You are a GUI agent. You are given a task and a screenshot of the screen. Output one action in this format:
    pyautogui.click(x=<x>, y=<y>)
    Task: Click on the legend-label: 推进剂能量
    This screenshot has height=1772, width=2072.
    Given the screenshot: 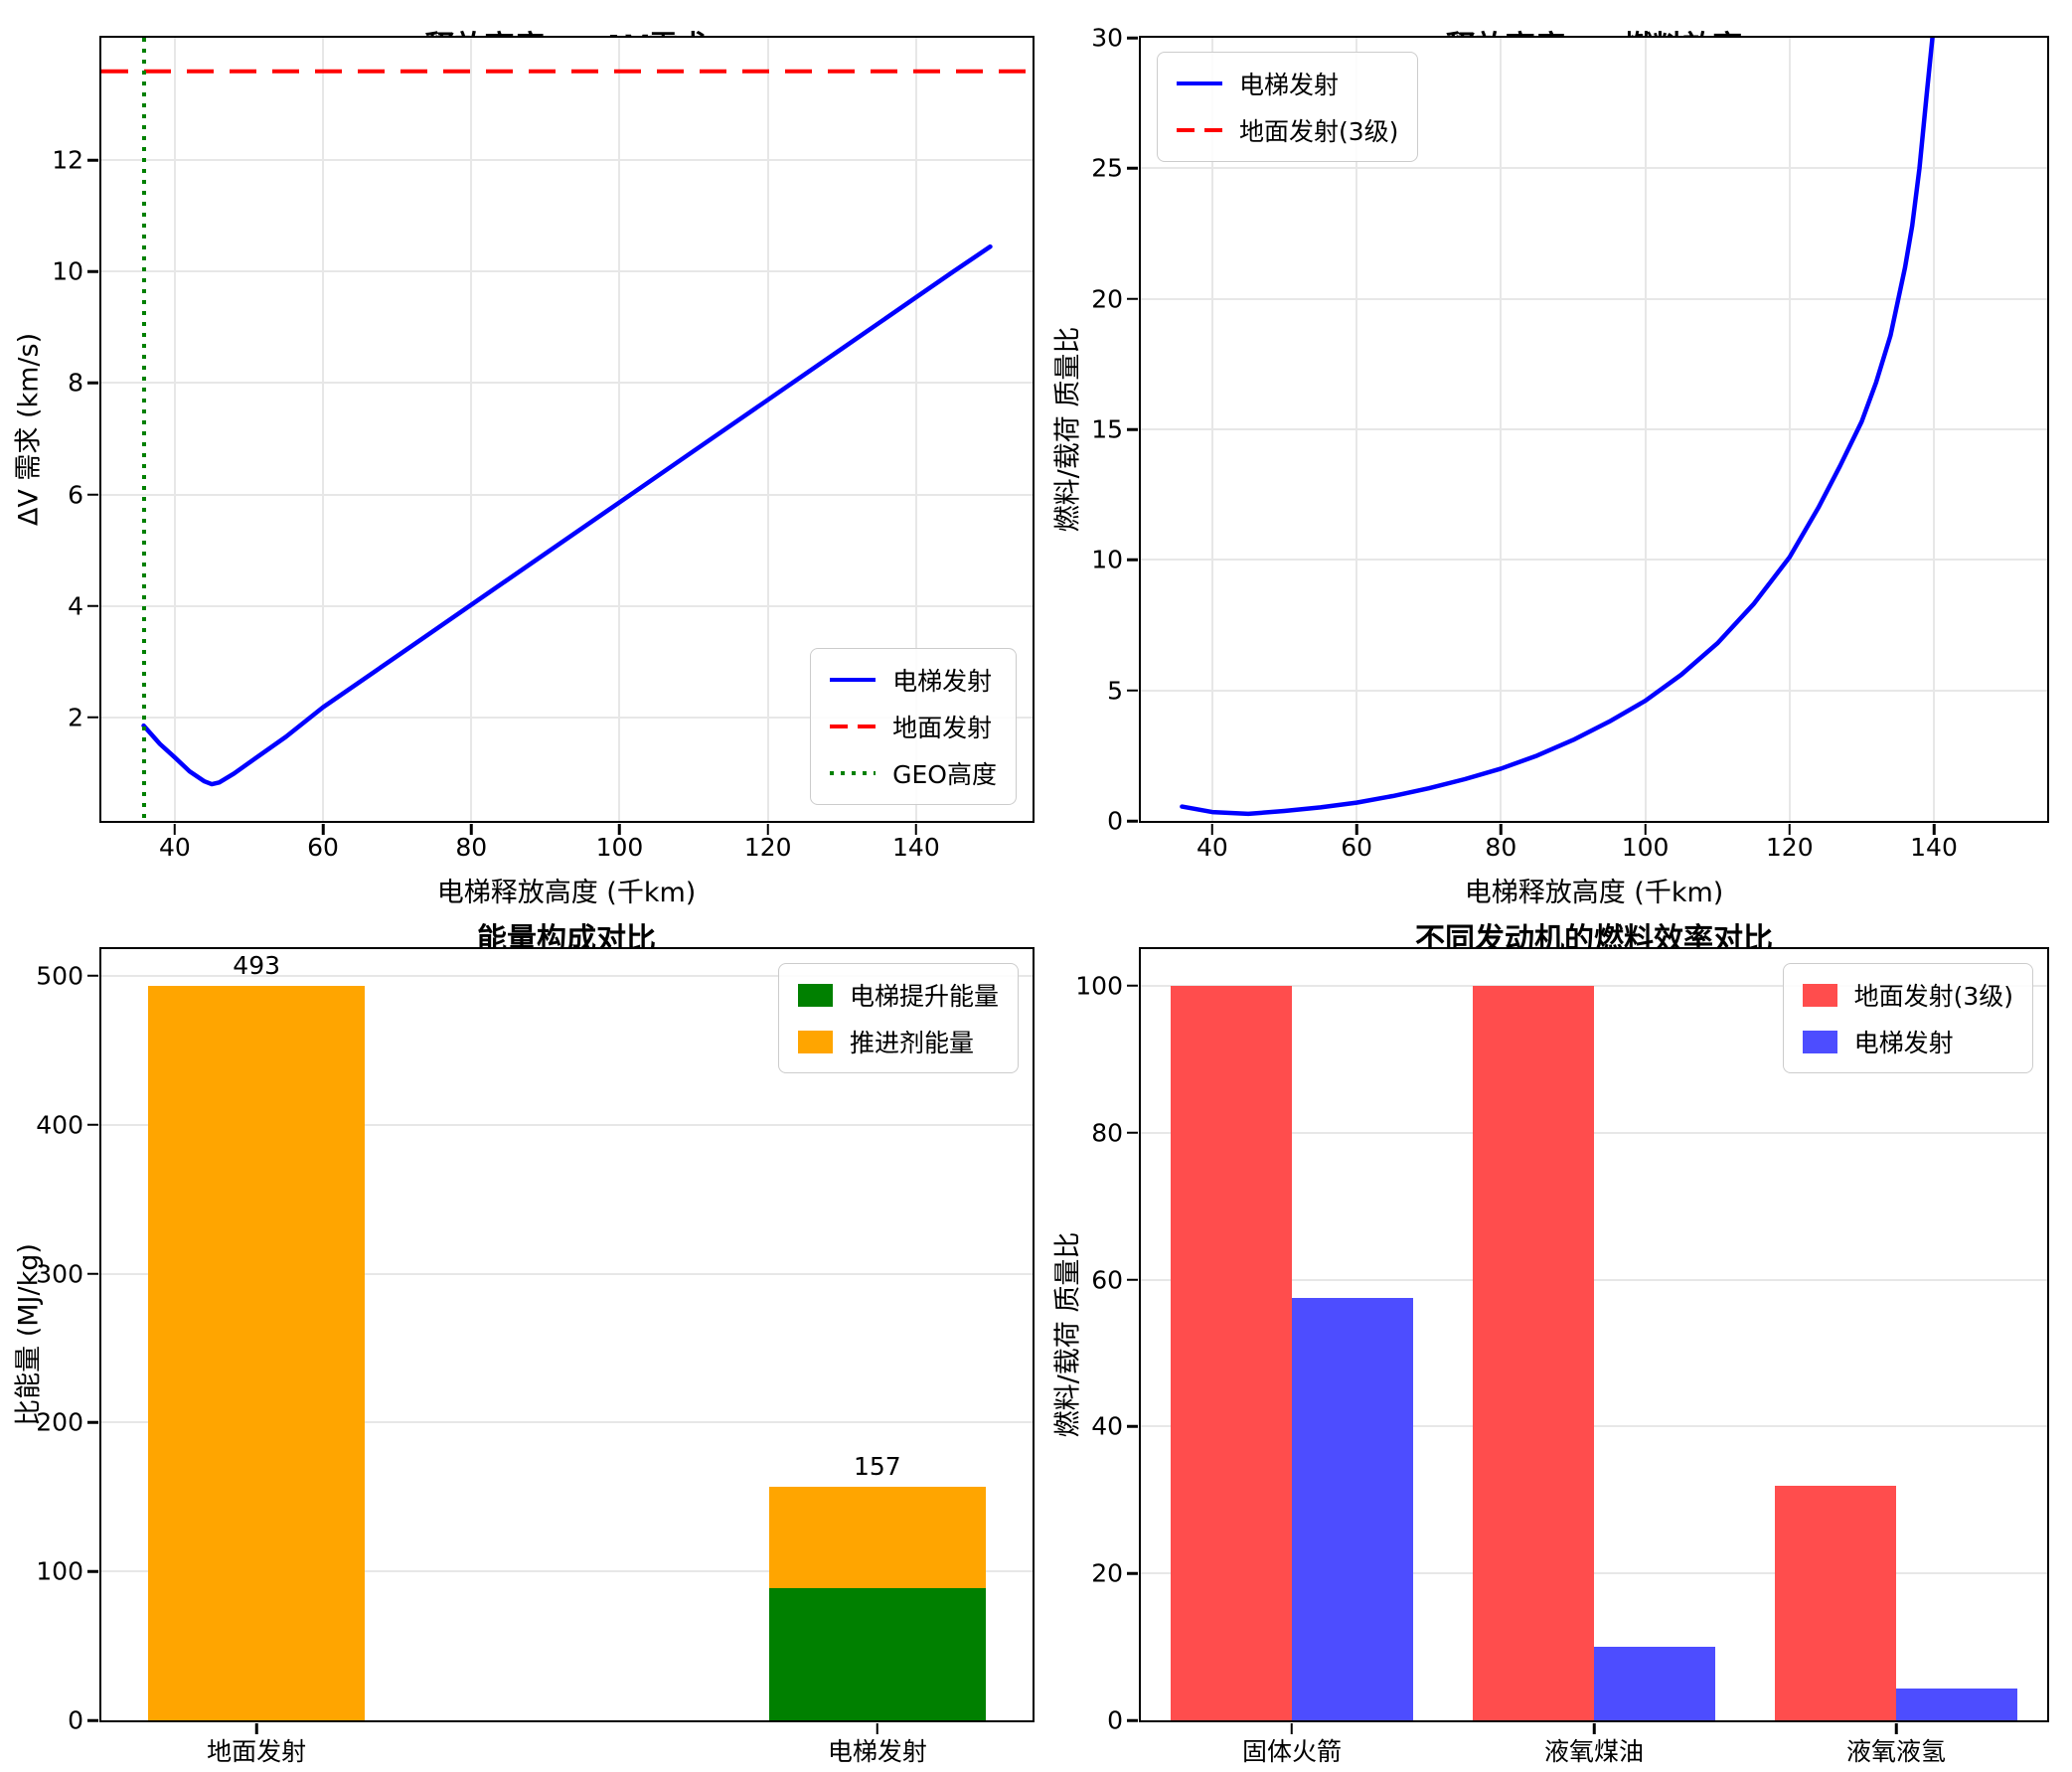 What is the action you would take?
    pyautogui.click(x=911, y=1043)
    